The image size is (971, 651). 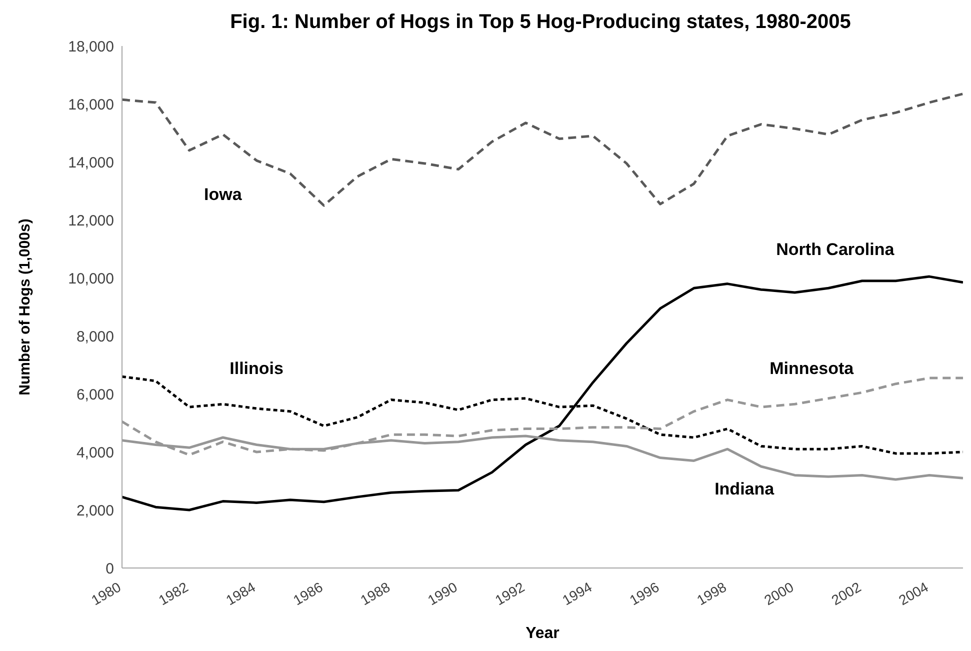 What do you see at coordinates (240, 593) in the screenshot?
I see `x-tick-label: 1984` at bounding box center [240, 593].